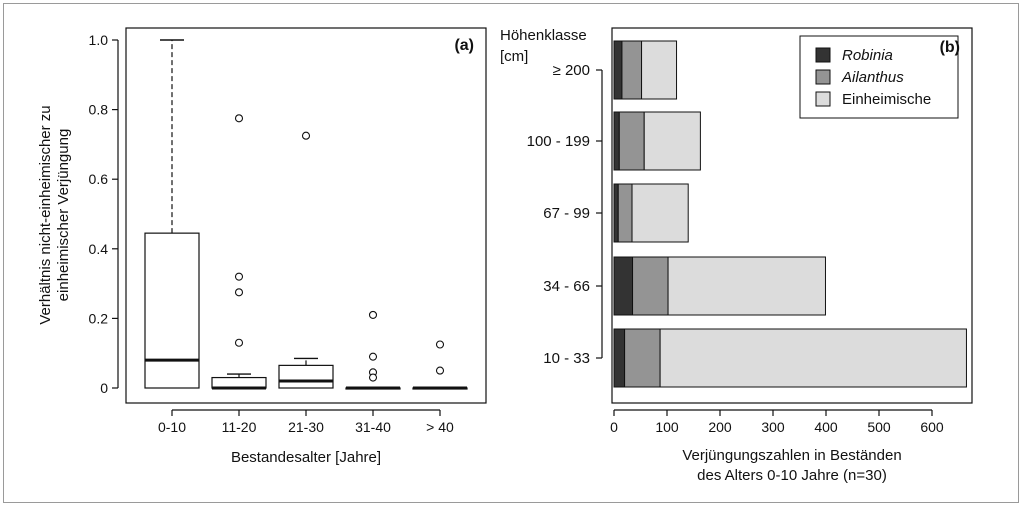 This screenshot has width=1024, height=508. I want to click on x-tick-label: 100, so click(667, 427).